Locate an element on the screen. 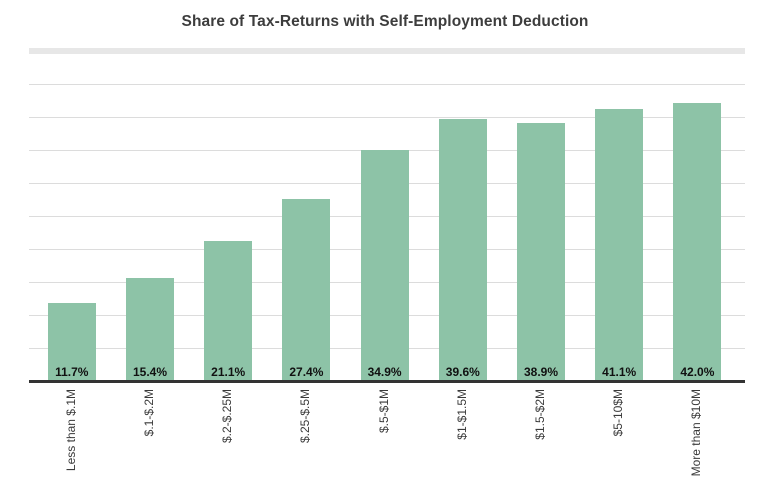 The image size is (770, 502). bar-value-label: 39.6% is located at coordinates (462, 372).